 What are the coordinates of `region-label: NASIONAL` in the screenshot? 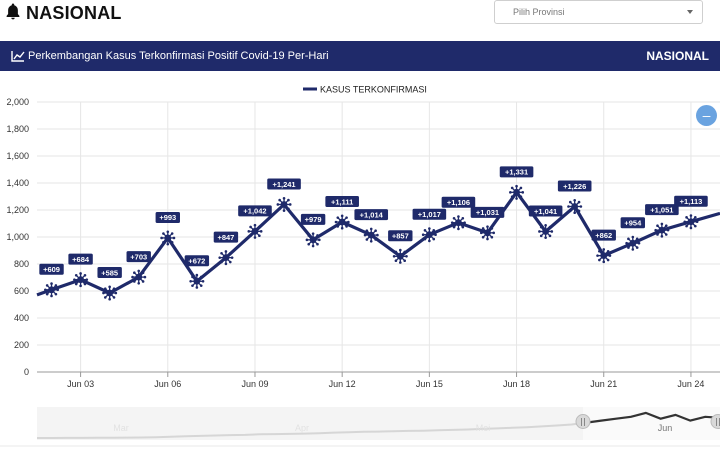 It's located at (677, 56).